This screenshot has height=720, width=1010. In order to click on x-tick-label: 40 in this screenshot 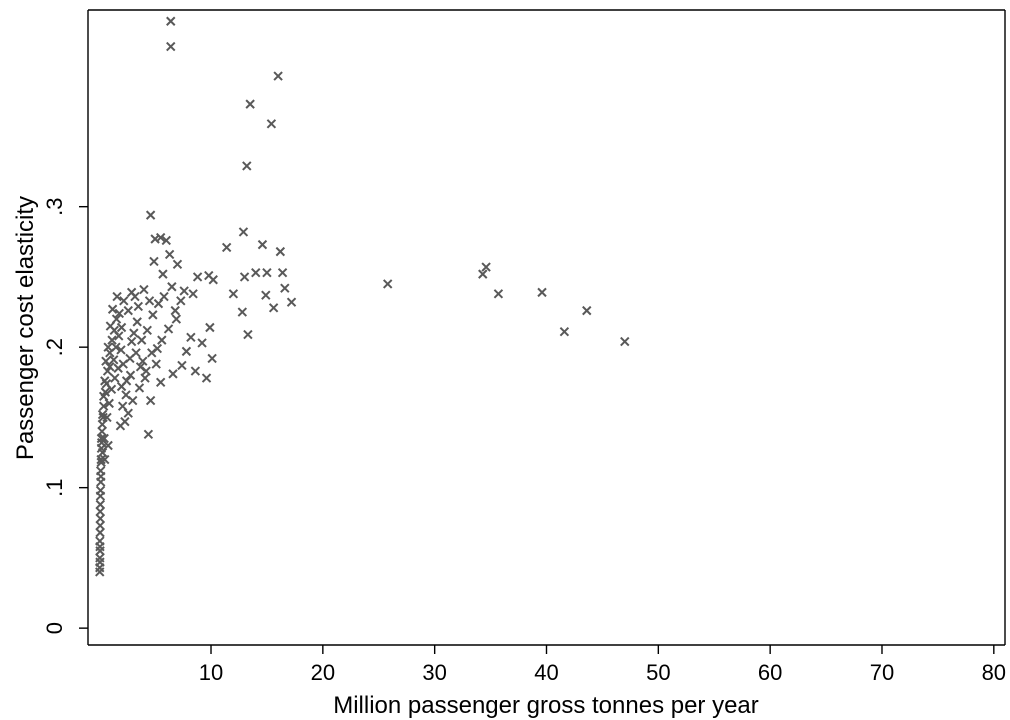, I will do `click(546, 672)`.